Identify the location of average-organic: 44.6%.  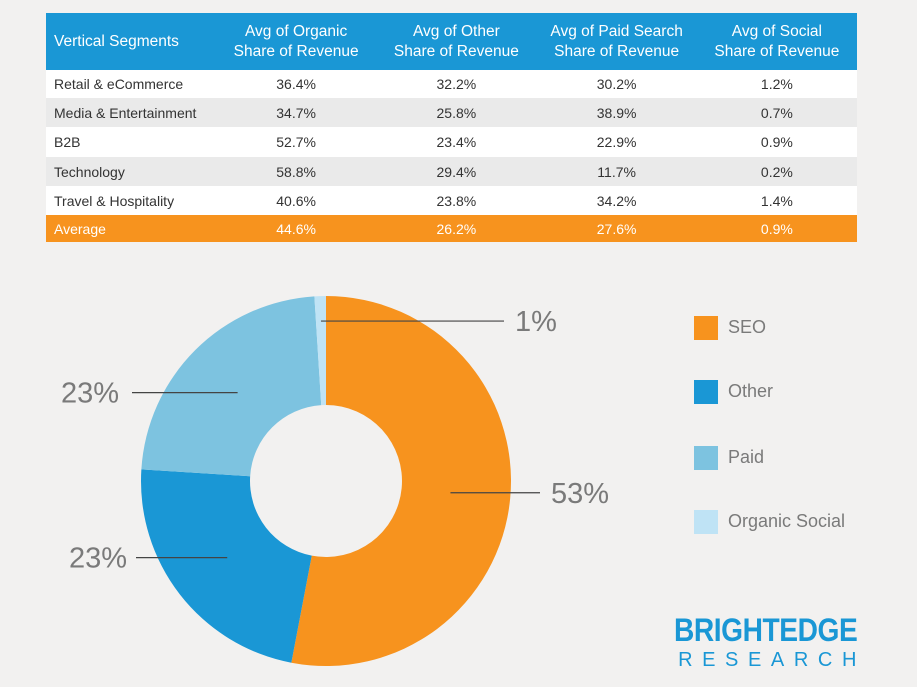
(296, 228).